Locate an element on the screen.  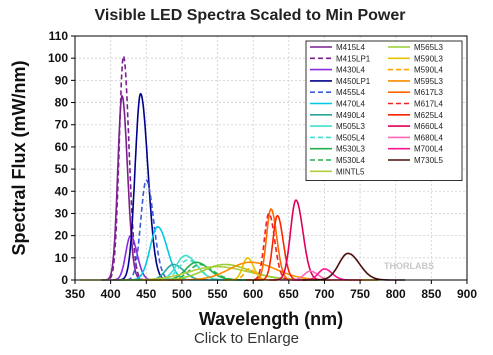
x-tick-label: 450 is located at coordinates (146, 294).